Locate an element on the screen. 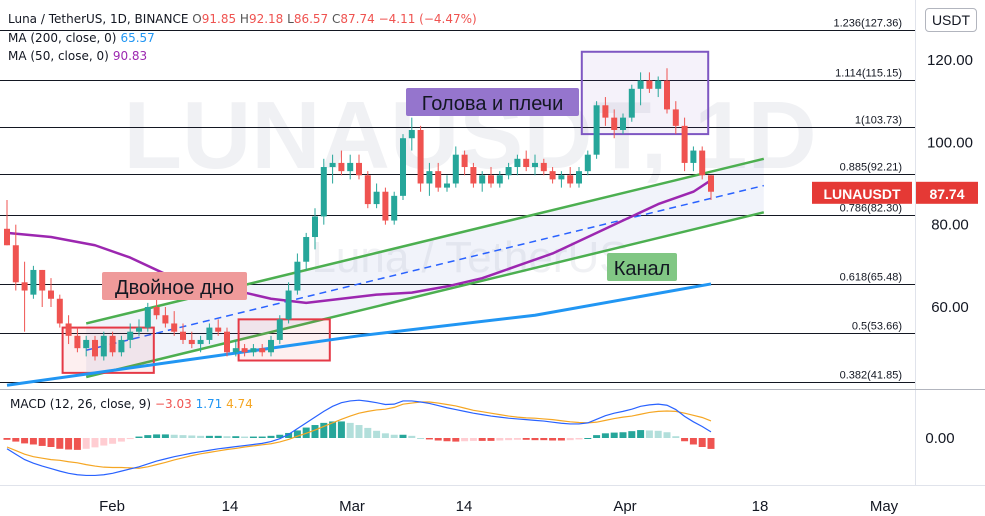  ma200-legend: MA (200, close, 0) 65.57 is located at coordinates (81, 38).